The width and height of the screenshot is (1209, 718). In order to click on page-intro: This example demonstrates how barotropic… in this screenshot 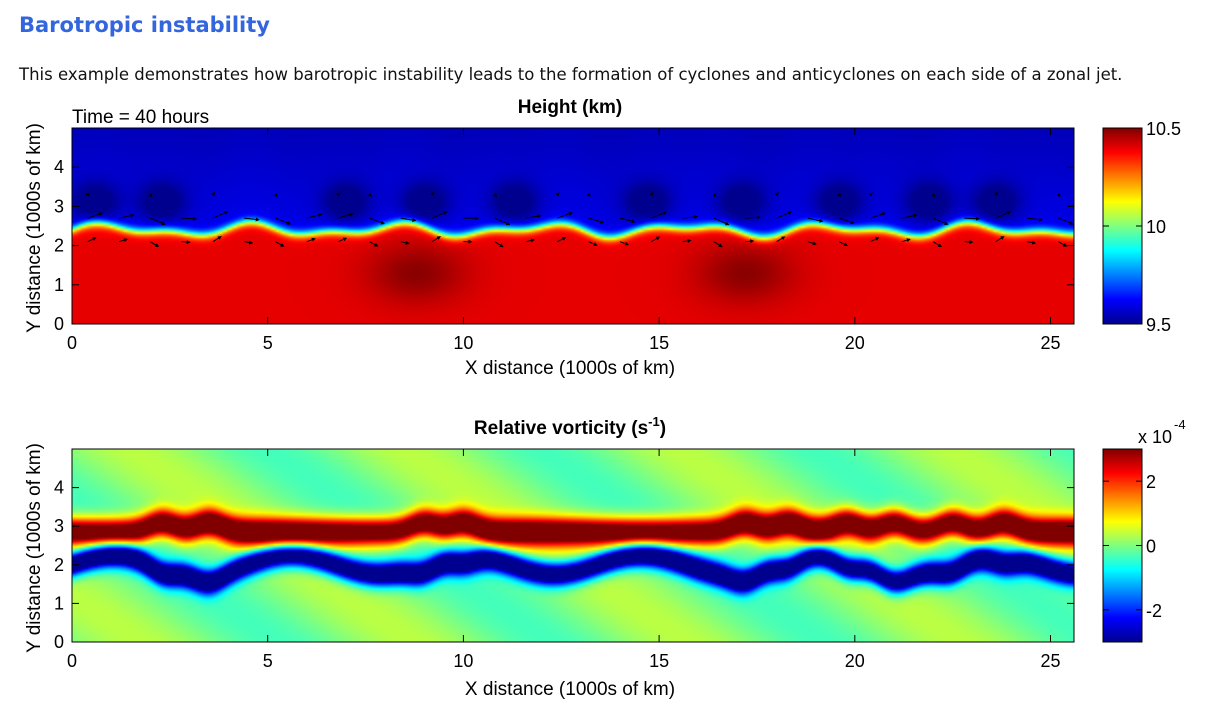, I will do `click(571, 74)`.